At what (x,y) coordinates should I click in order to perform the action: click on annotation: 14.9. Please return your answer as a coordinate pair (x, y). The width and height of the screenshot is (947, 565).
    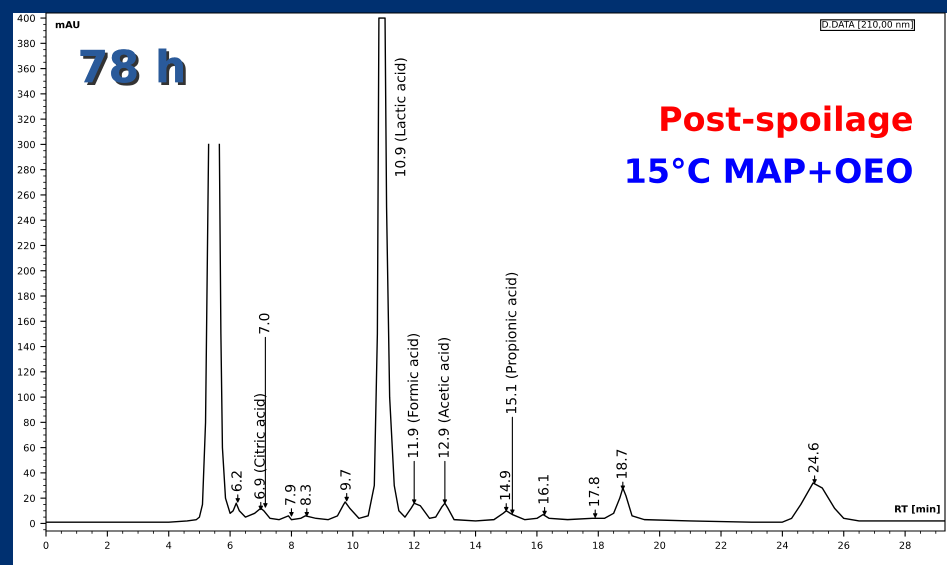
    Looking at the image, I should click on (505, 485).